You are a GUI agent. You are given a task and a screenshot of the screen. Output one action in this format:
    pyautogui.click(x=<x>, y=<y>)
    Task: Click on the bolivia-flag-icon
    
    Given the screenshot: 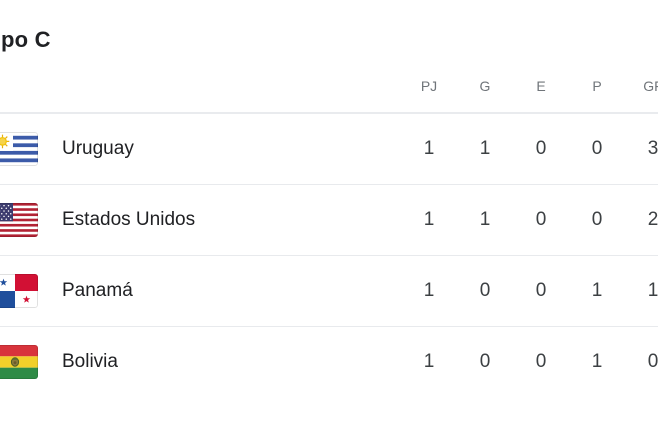 What is the action you would take?
    pyautogui.click(x=19, y=362)
    